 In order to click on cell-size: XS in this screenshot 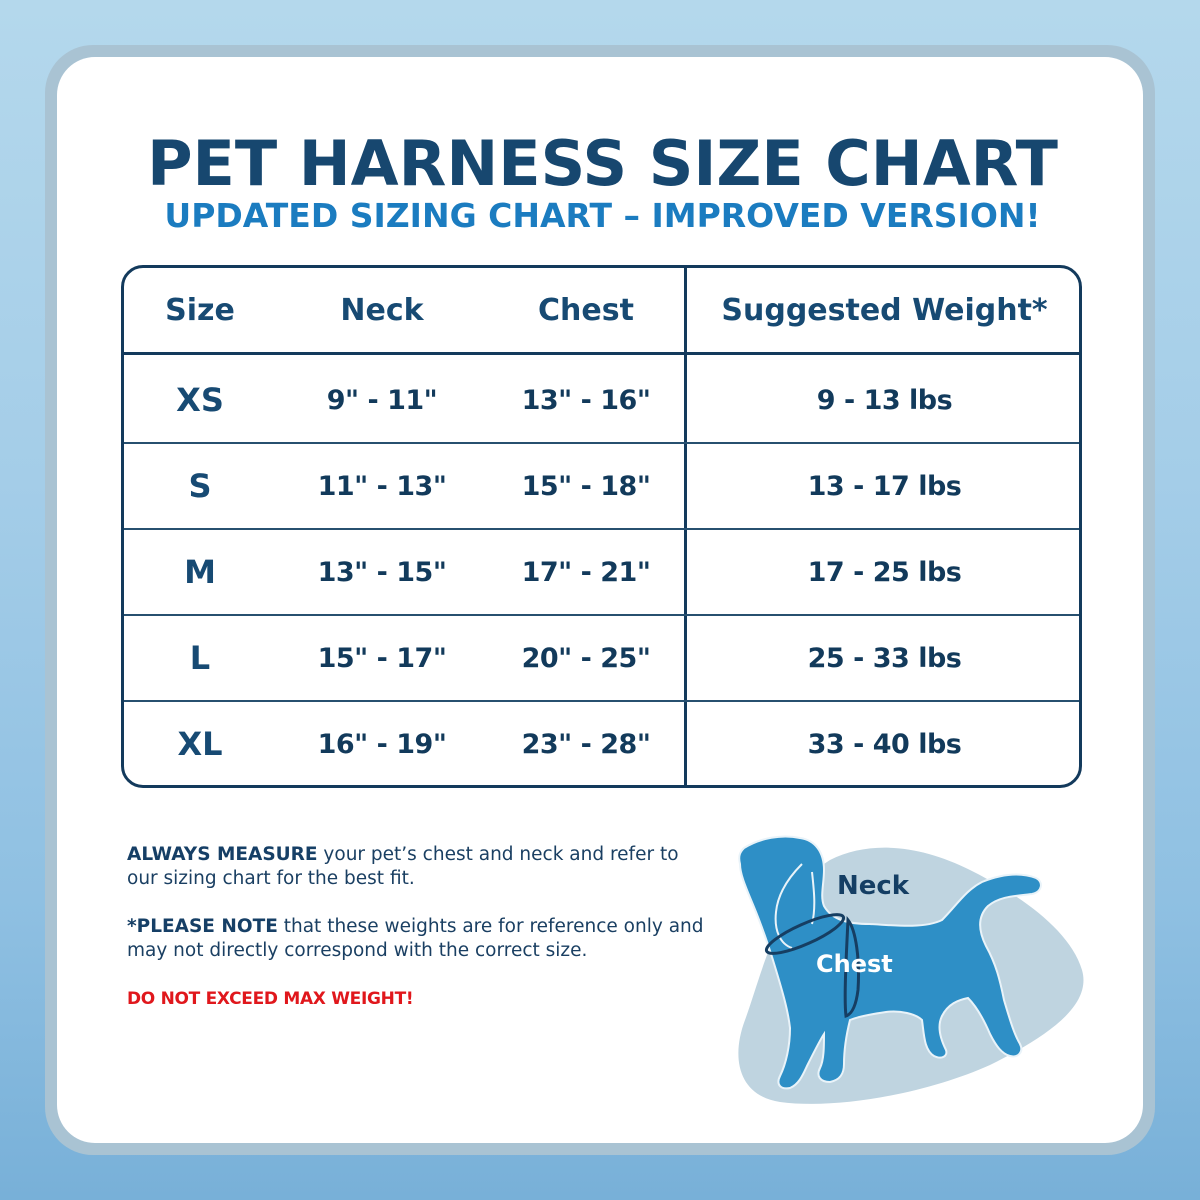, I will do `click(200, 400)`.